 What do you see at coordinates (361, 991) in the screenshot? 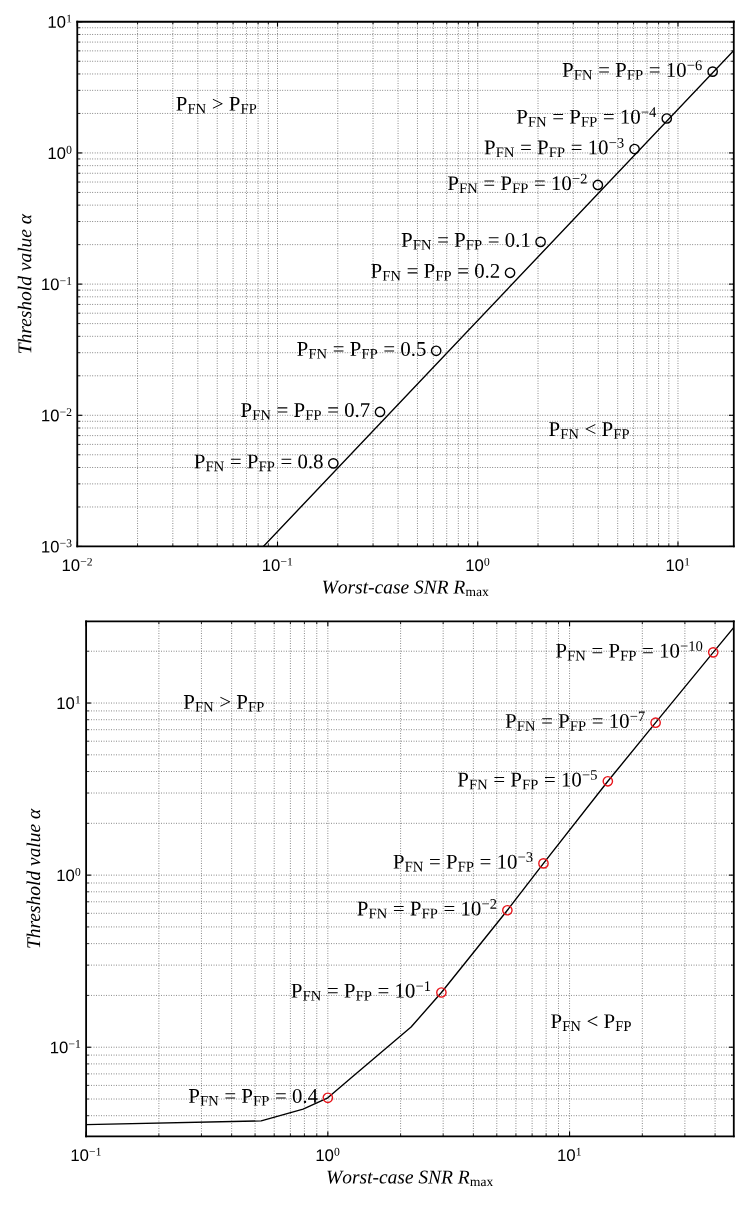
I see `annotation: P$_{FN}$ = P$_{FP}$ = 10$^{−1}$` at bounding box center [361, 991].